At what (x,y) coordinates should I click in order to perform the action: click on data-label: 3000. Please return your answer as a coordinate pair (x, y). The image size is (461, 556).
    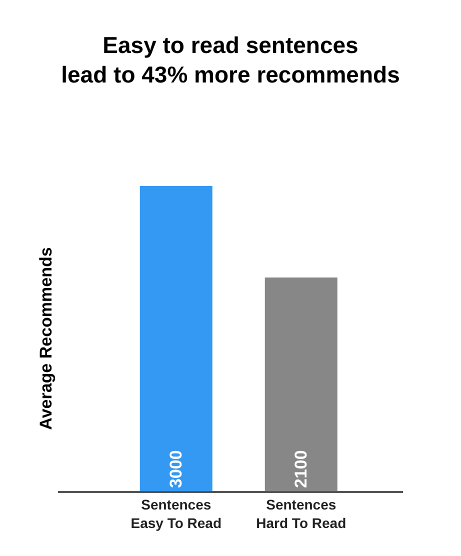
    Looking at the image, I should click on (176, 469).